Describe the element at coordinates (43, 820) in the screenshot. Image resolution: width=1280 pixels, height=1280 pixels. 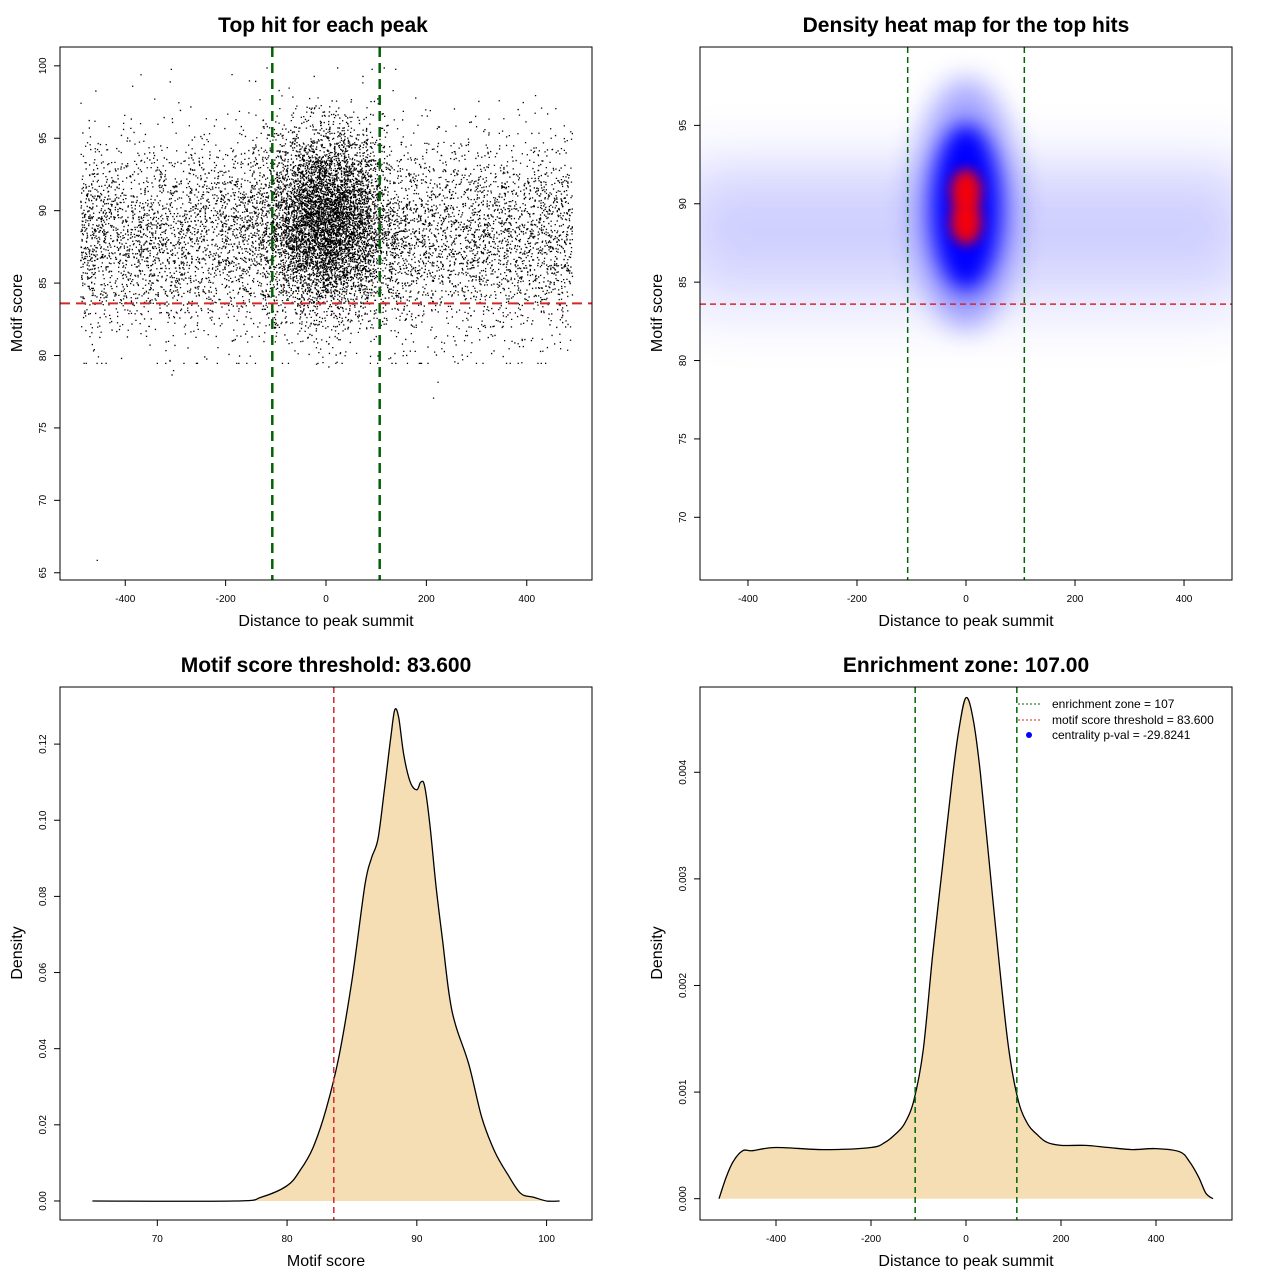
I see `y-tick-label: 0.10` at that location.